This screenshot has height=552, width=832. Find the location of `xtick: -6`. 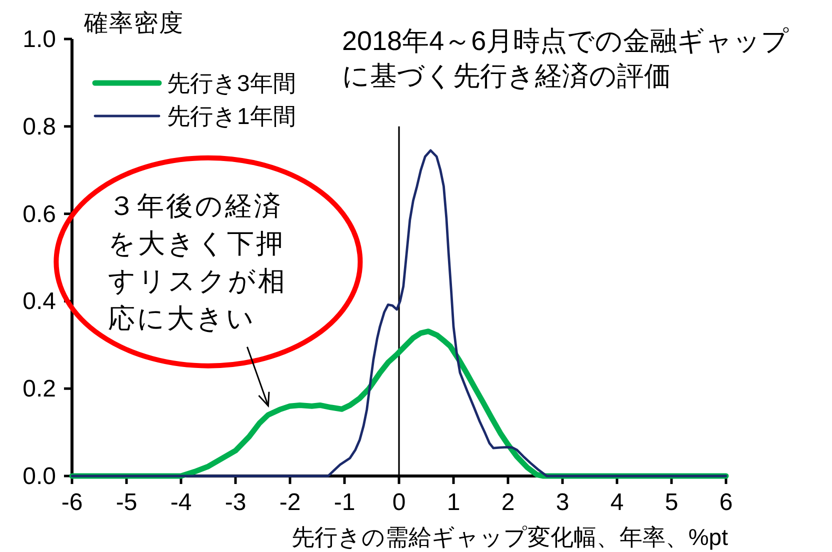

xtick: -6 is located at coordinates (72, 502).